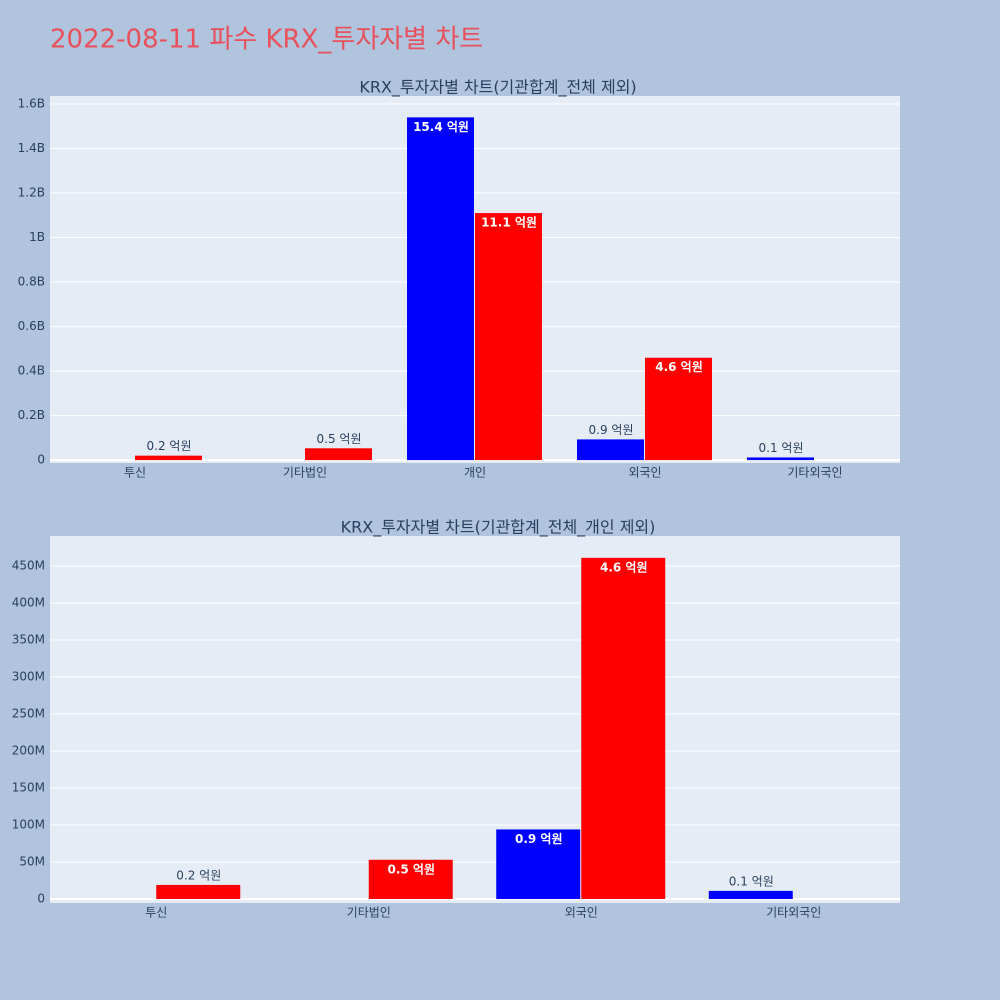  I want to click on y-tick-label: 450M, so click(28, 565).